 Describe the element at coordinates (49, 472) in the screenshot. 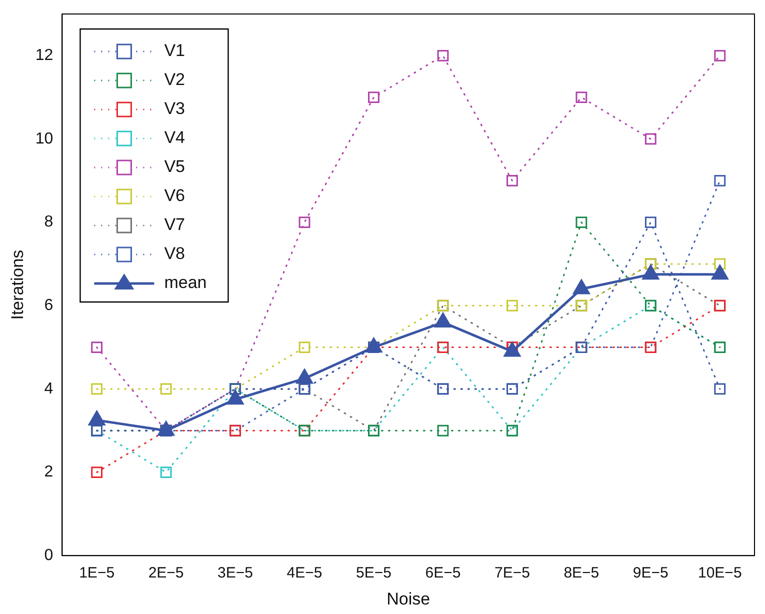

I see `y-tick-label: 2` at that location.